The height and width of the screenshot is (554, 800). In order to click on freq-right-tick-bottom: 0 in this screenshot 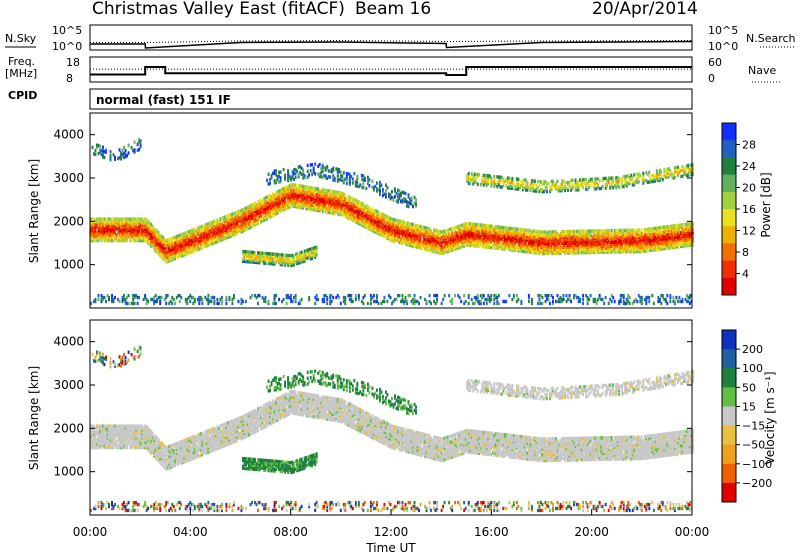, I will do `click(711, 78)`.